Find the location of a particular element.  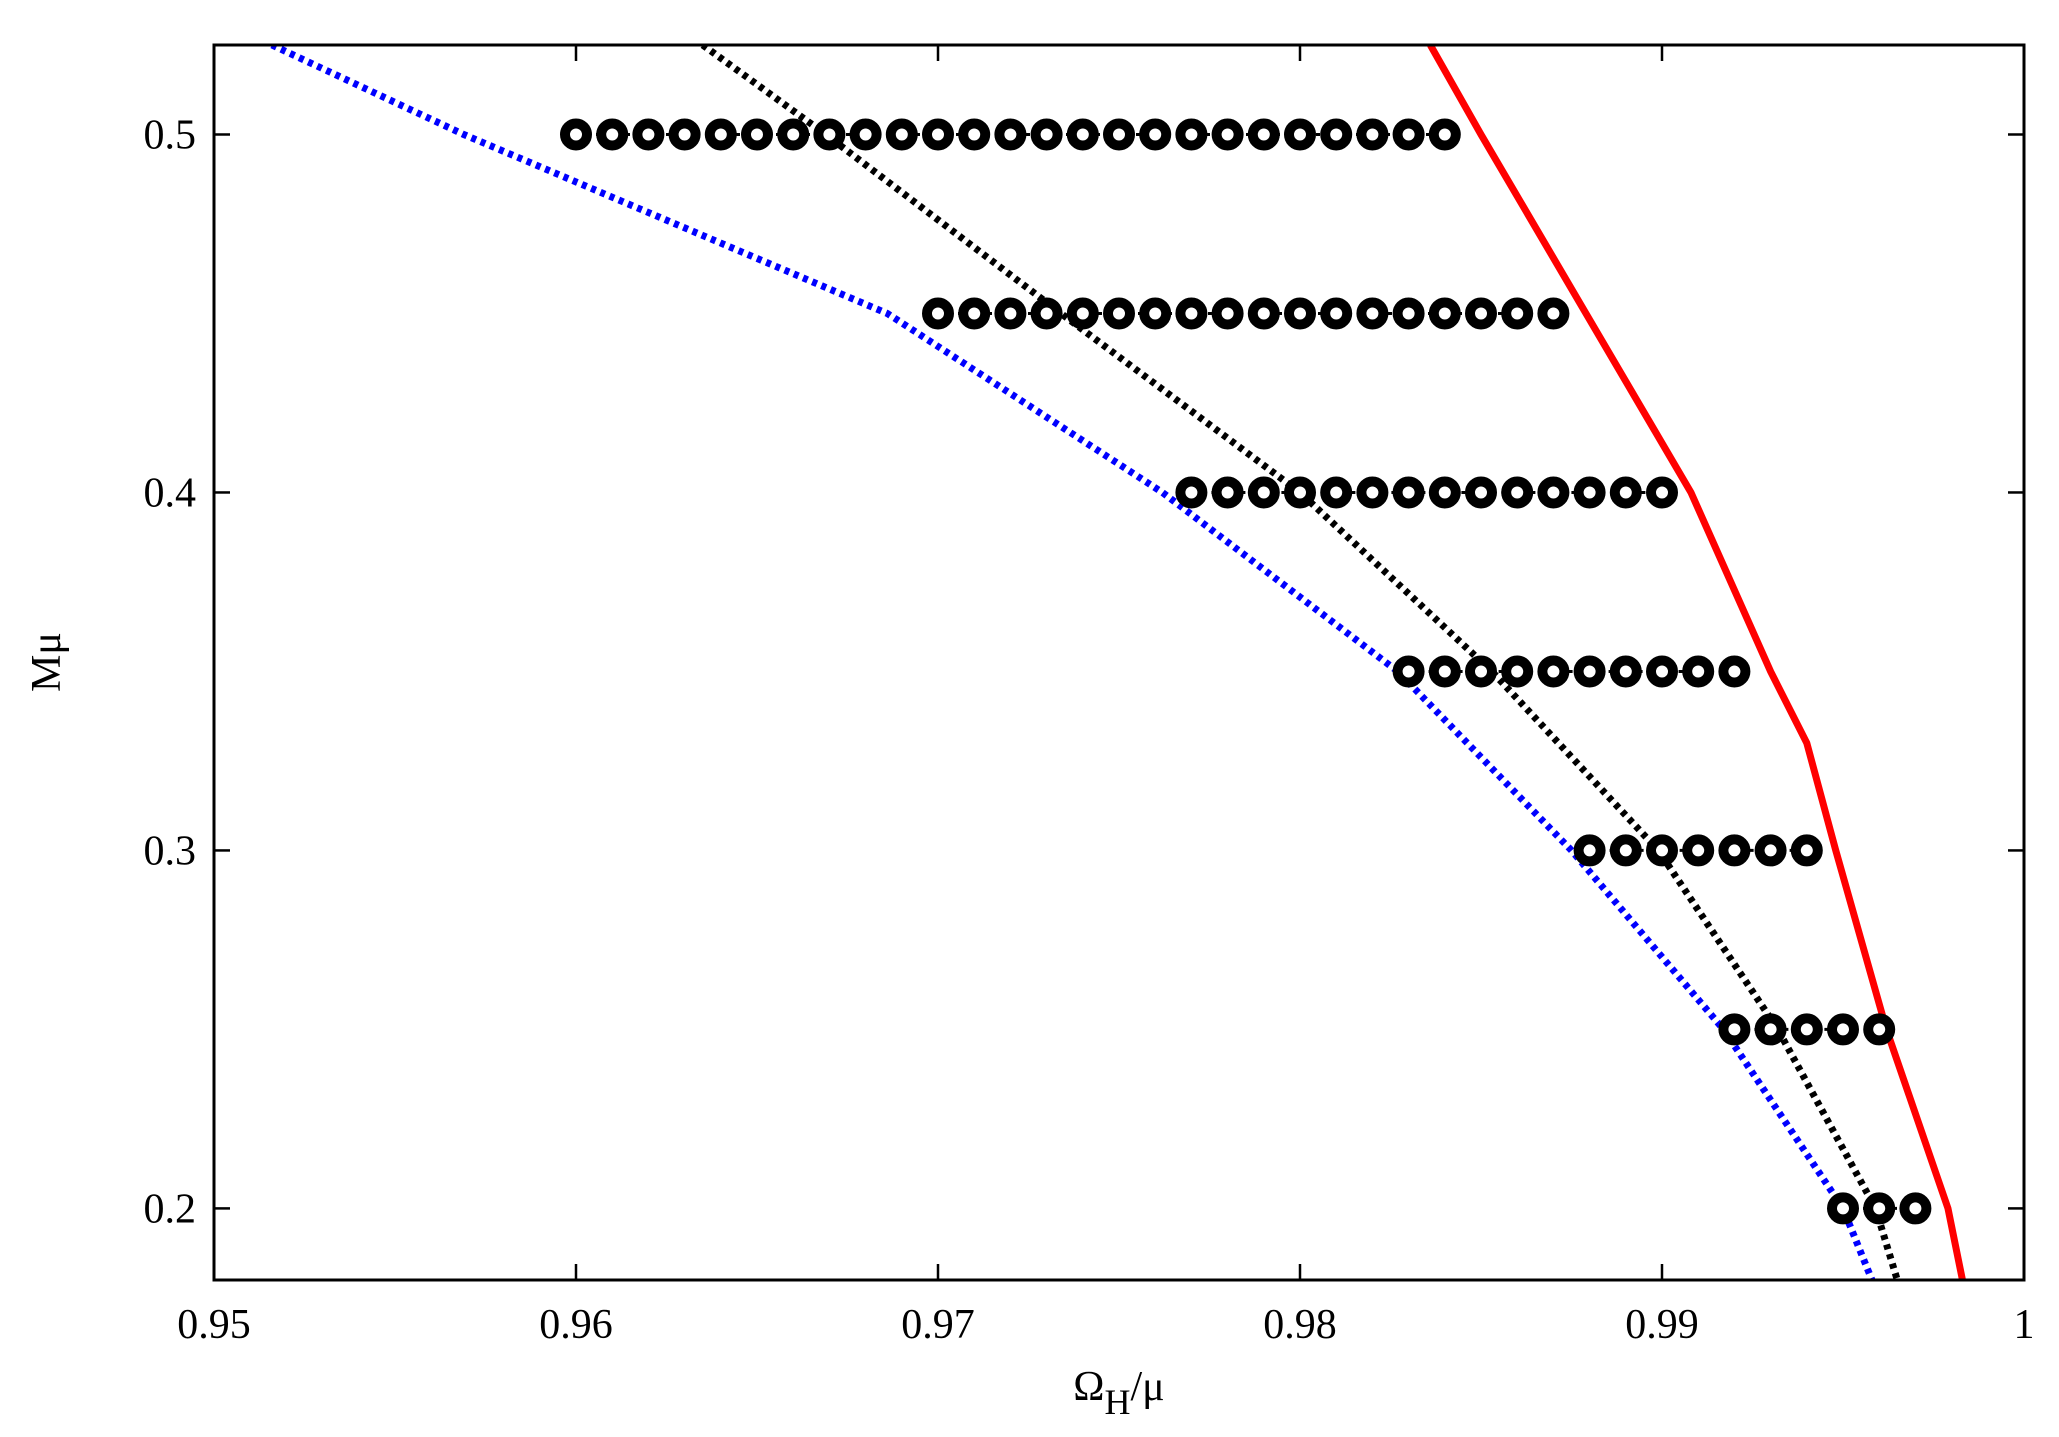

x-tick-label: 0.96 is located at coordinates (576, 1325).